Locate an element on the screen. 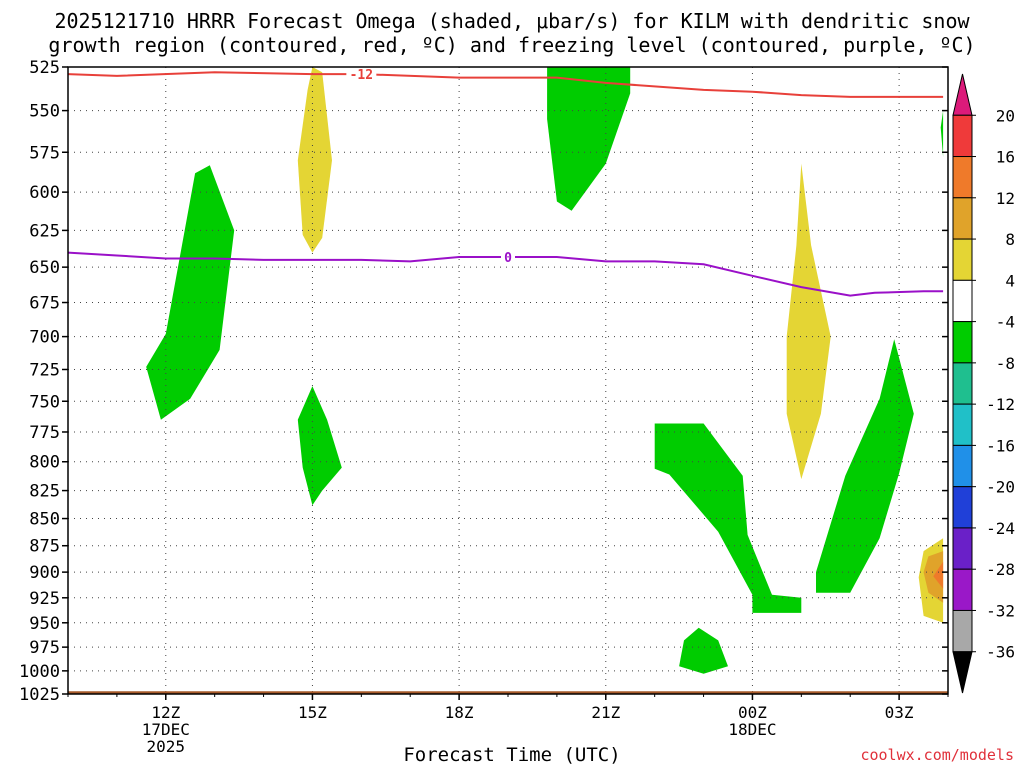  x-tick-sublabel: 17DEC is located at coordinates (166, 729).